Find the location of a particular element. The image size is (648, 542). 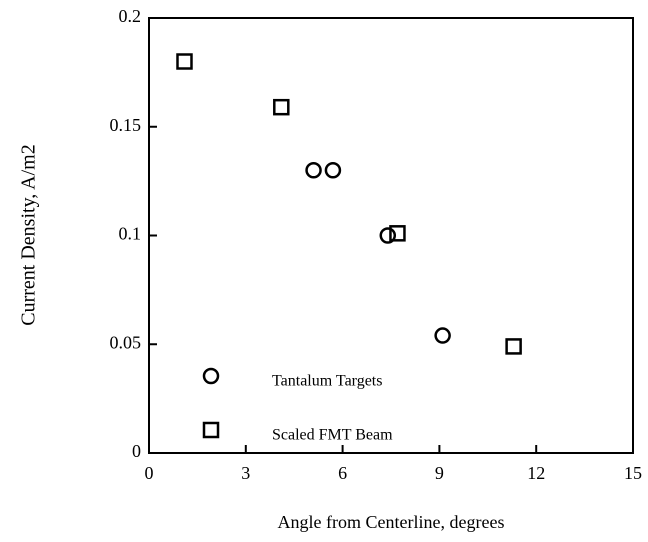

y-tick-label: 0.15 is located at coordinates (126, 125).